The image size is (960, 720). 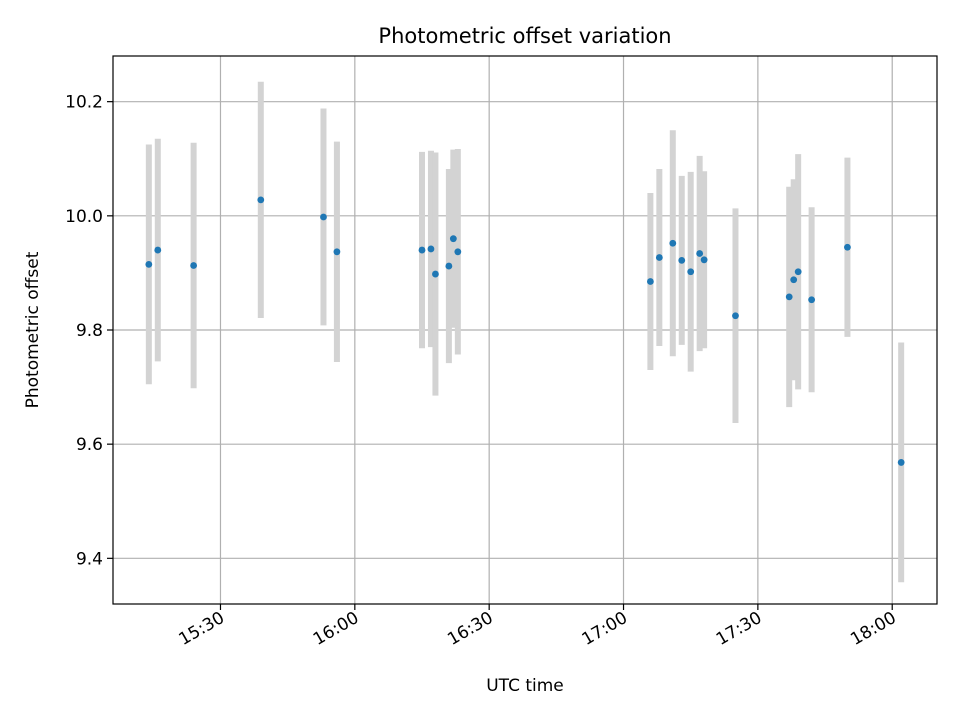 What do you see at coordinates (33, 329) in the screenshot?
I see `y-axis-title: Photometric offset` at bounding box center [33, 329].